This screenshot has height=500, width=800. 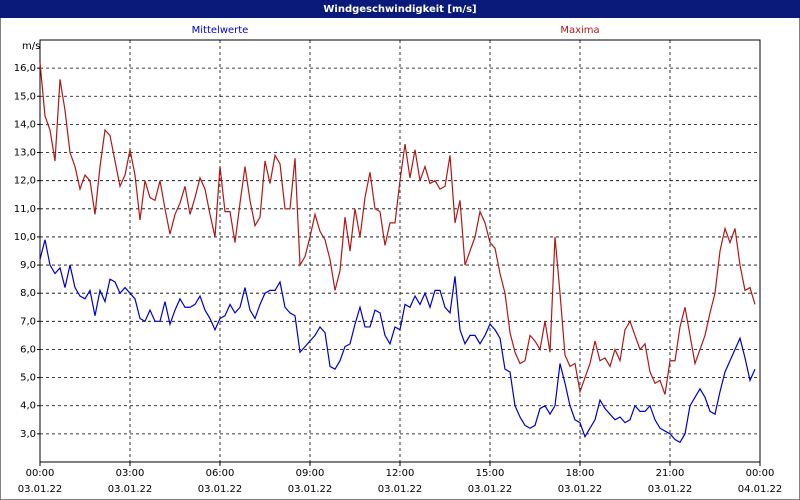 What do you see at coordinates (400, 473) in the screenshot?
I see `x-tick-label: 12:00` at bounding box center [400, 473].